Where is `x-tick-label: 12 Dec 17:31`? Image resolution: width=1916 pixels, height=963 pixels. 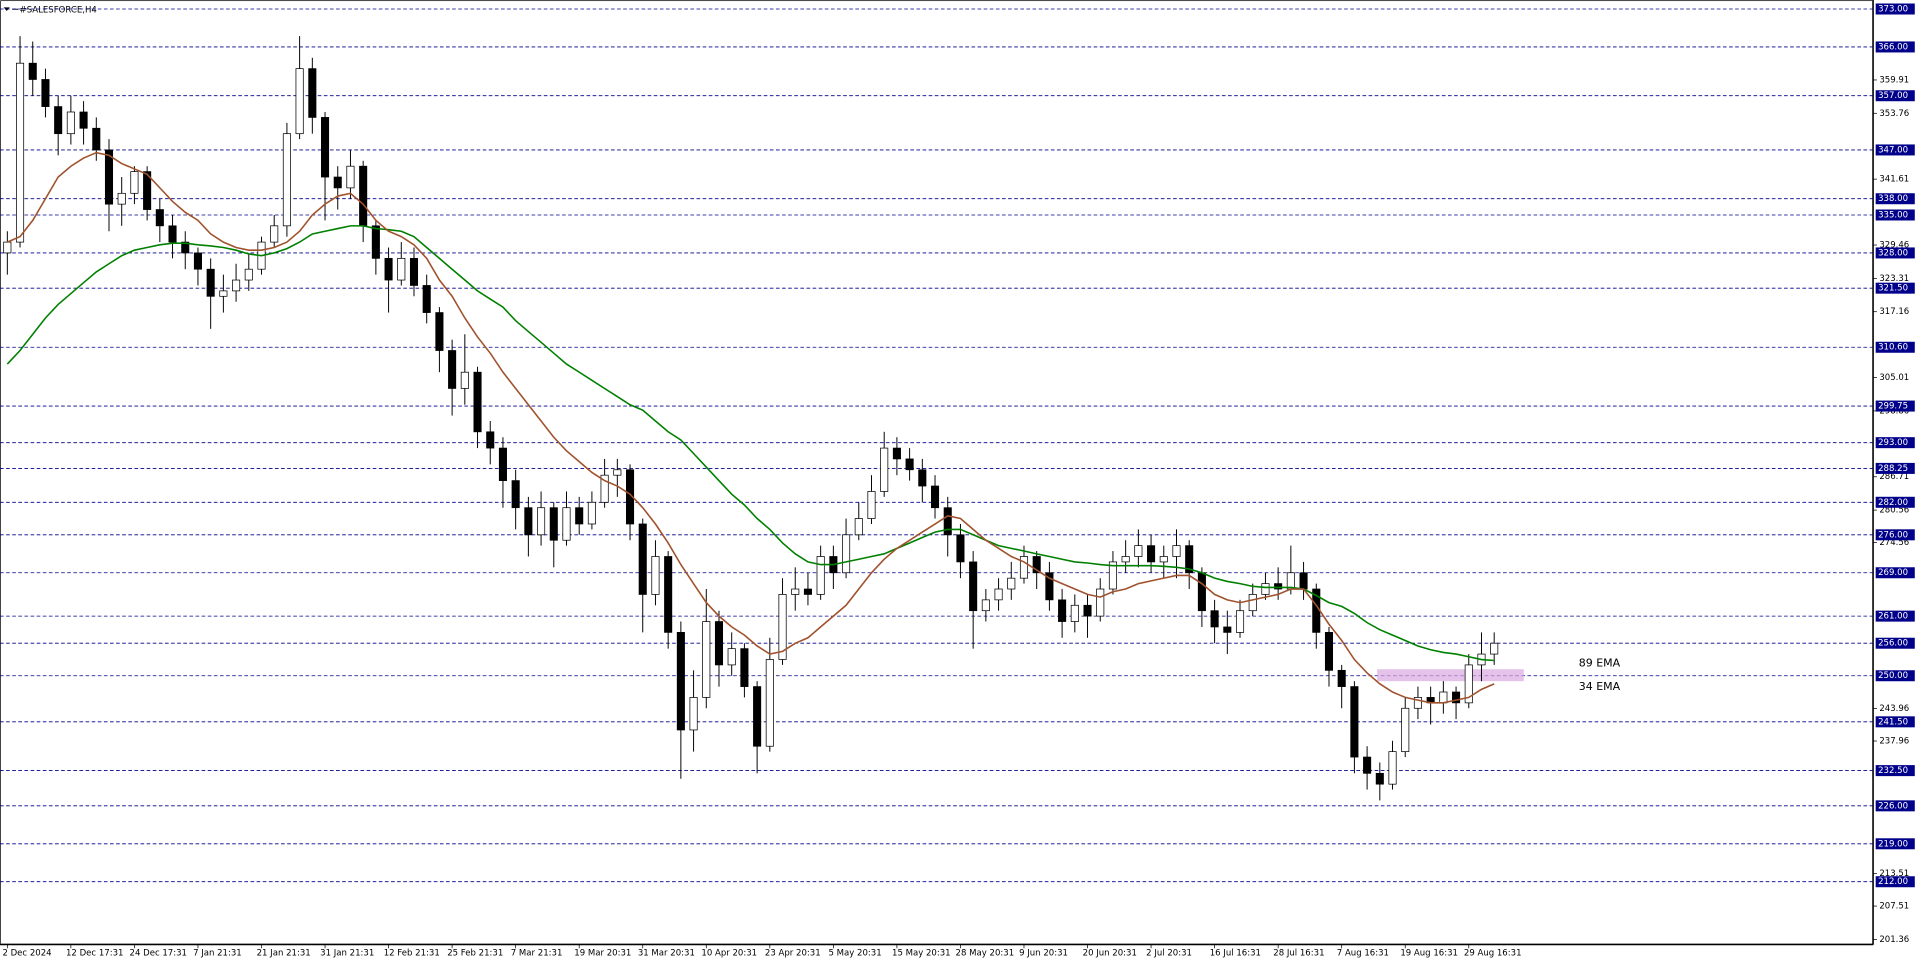
x-tick-label: 12 Dec 17:31 is located at coordinates (94, 954).